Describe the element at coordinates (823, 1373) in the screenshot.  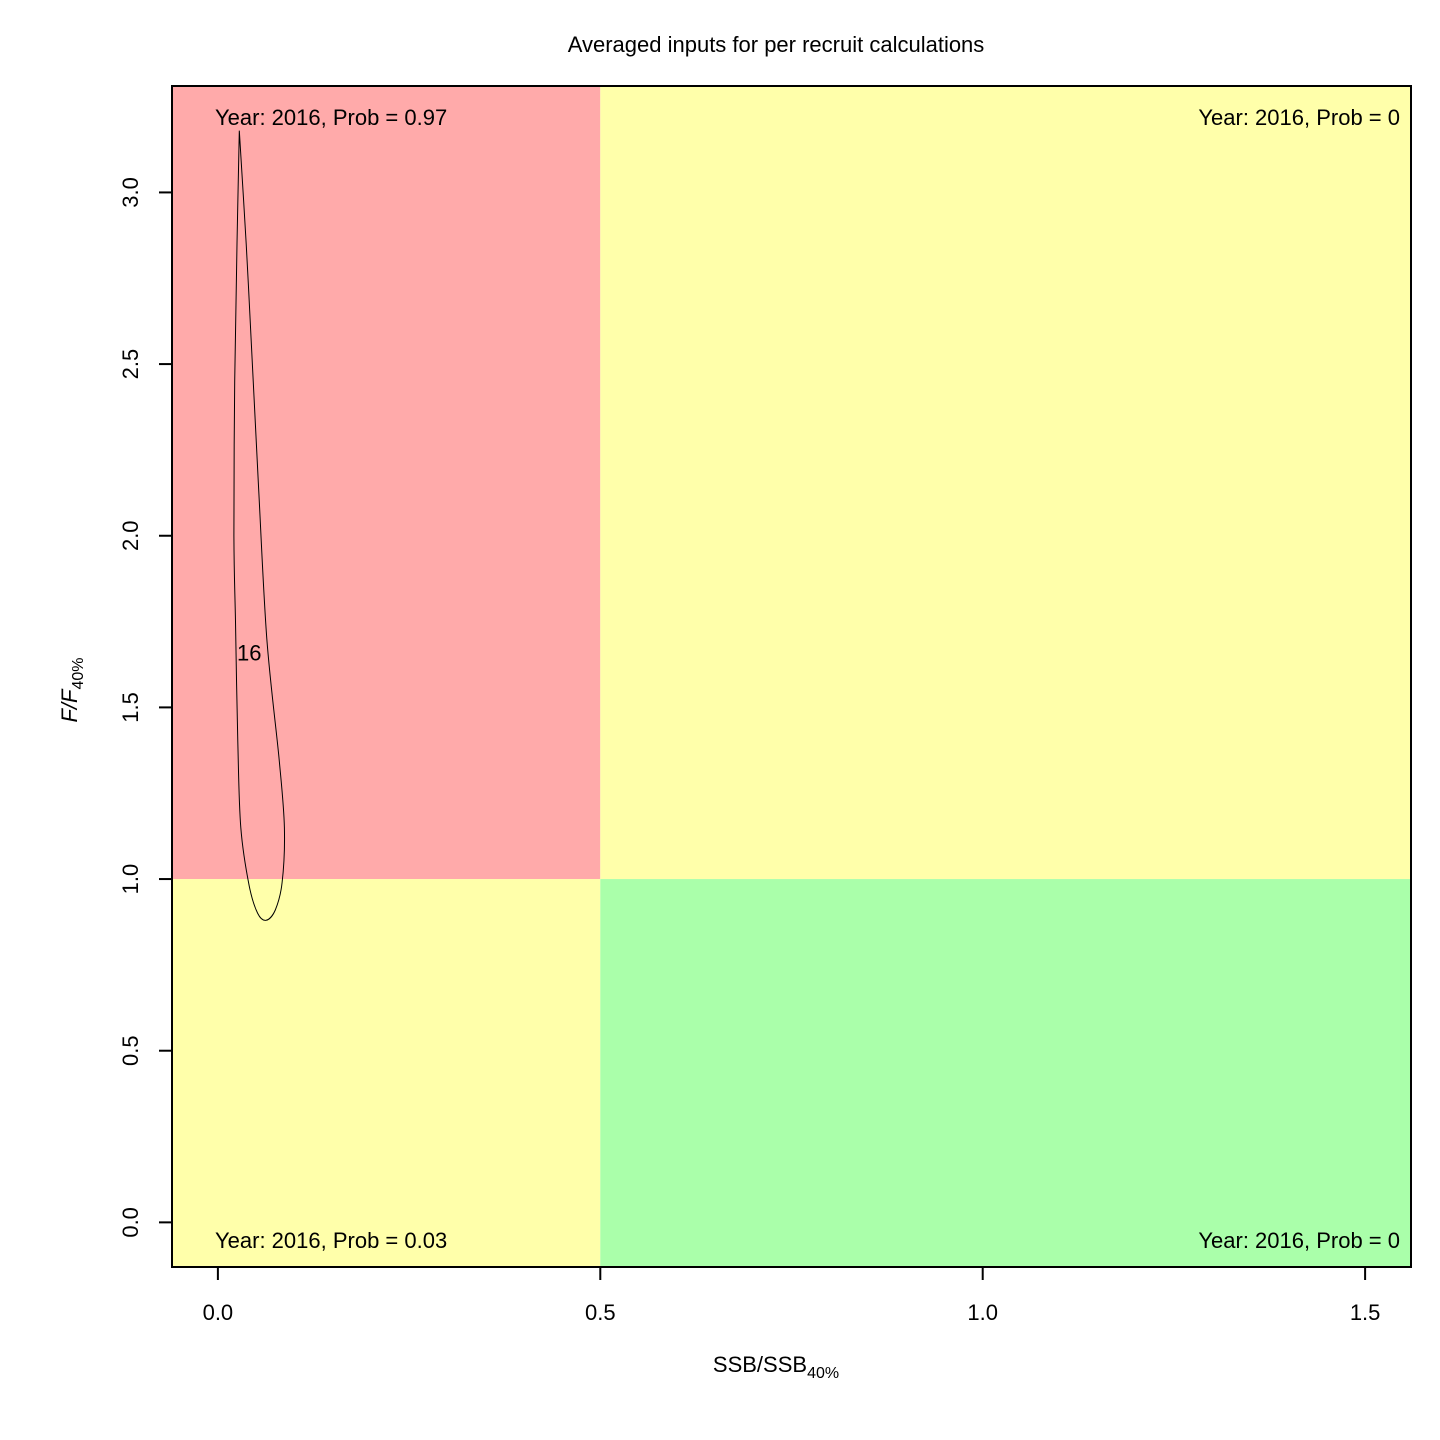
I see `x-axis-label-subscript: 40%` at that location.